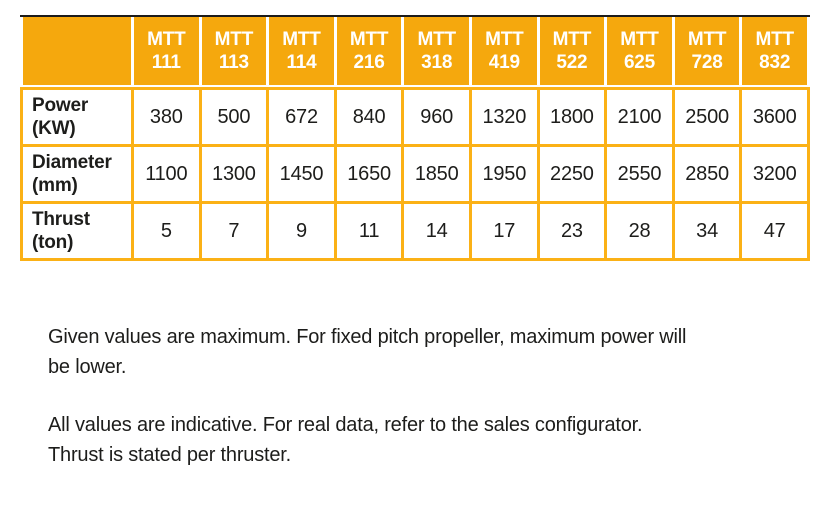 The height and width of the screenshot is (522, 830). Describe the element at coordinates (55, 185) in the screenshot. I see `row-unit-text: (mm)` at that location.